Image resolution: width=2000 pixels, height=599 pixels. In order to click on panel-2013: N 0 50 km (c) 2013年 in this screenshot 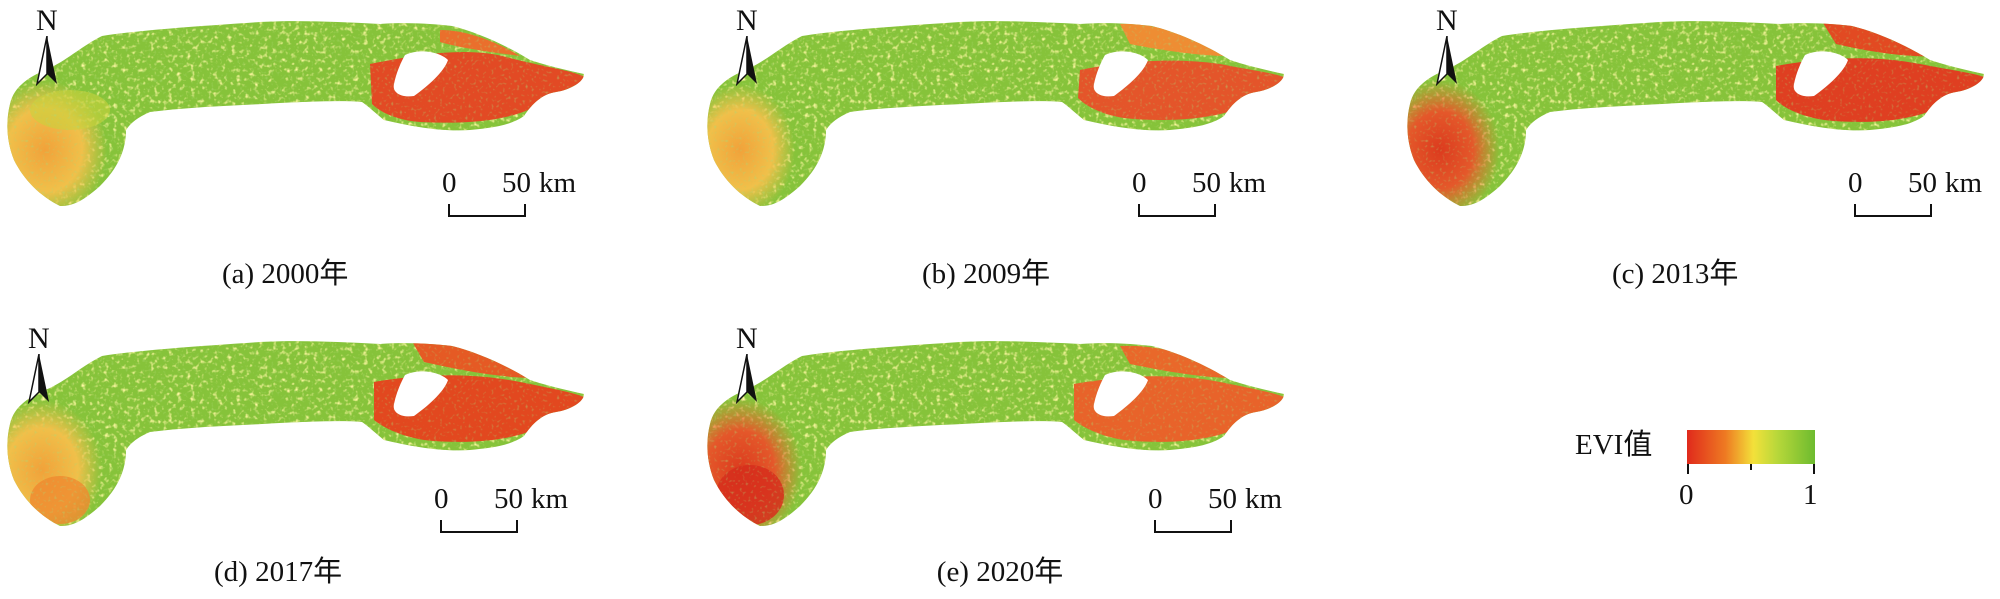, I will do `click(1700, 145)`.